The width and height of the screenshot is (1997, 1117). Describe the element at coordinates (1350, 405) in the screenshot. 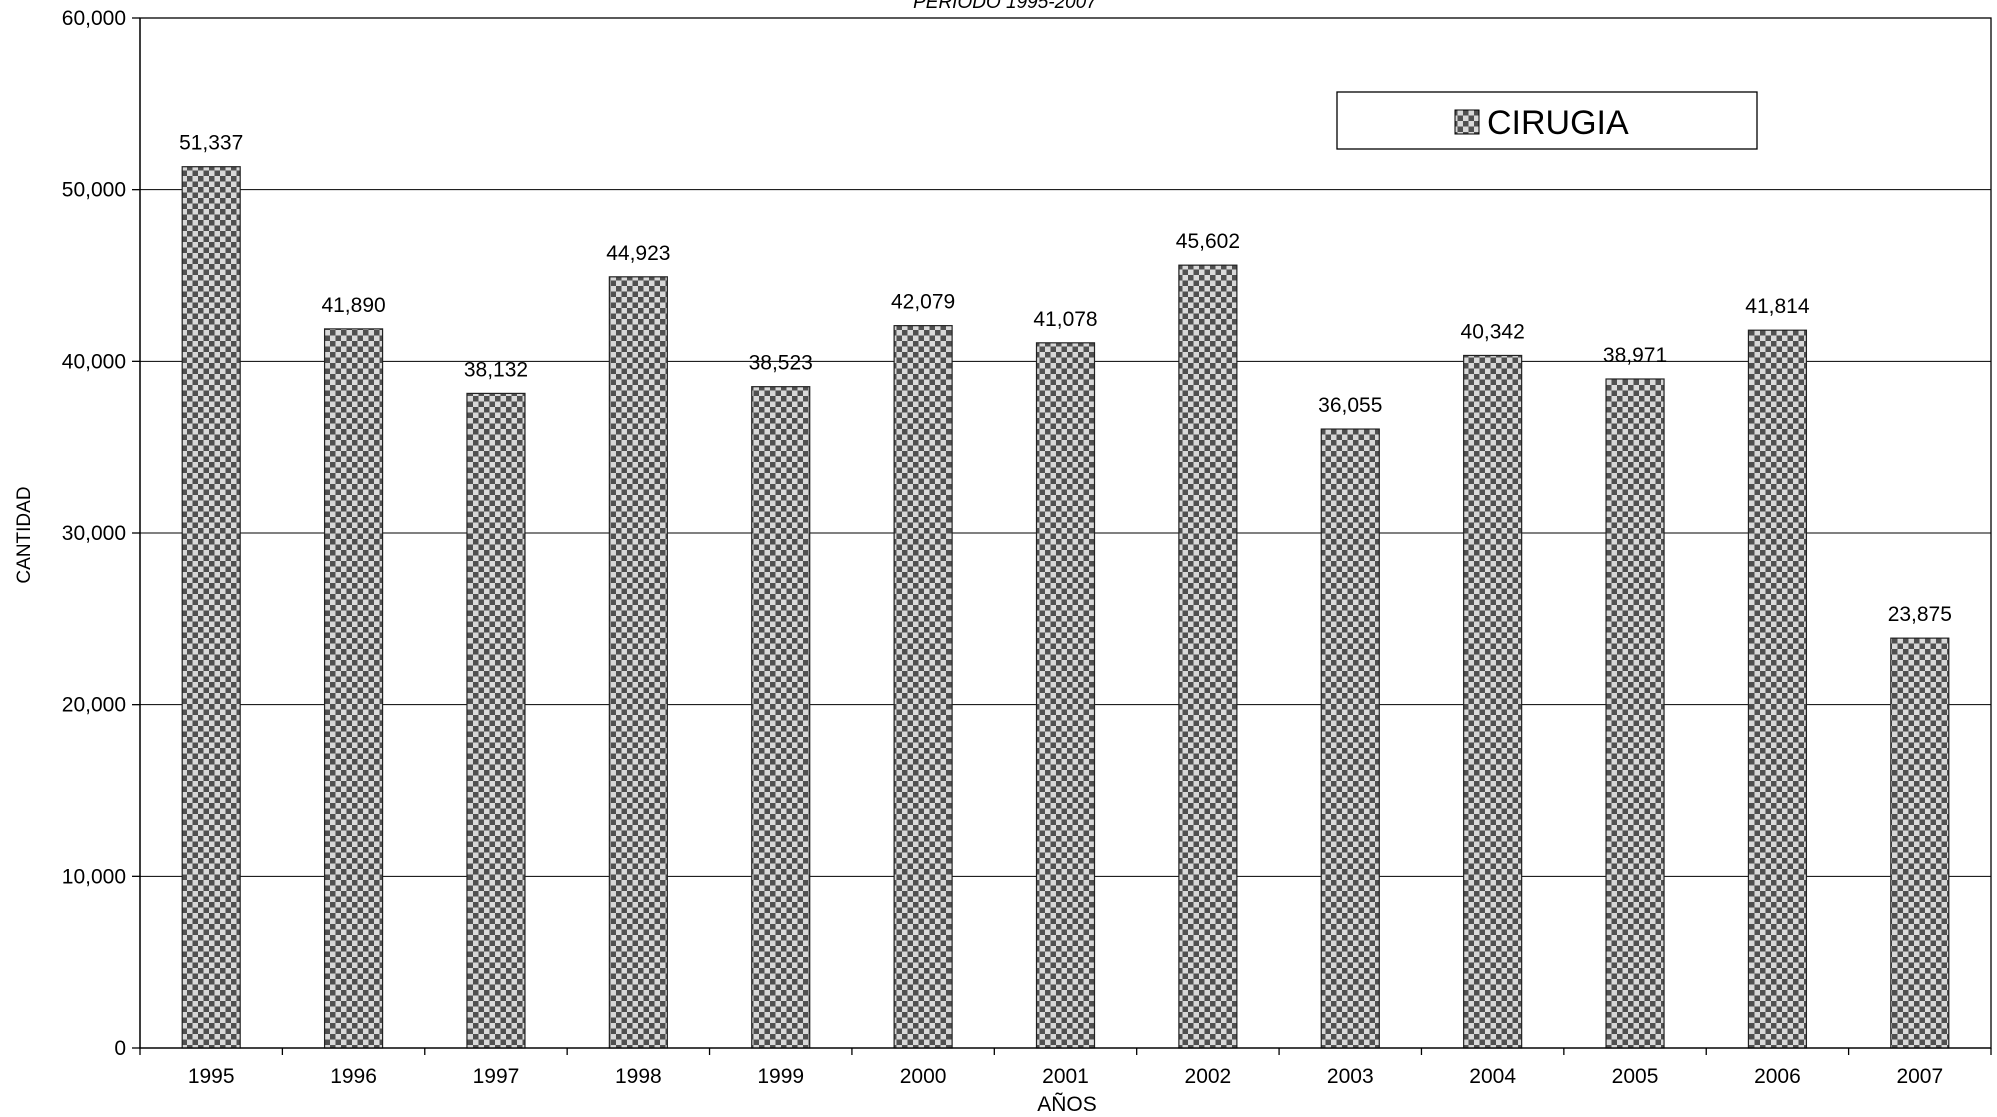

I see `value-label-2003: 36,055` at that location.